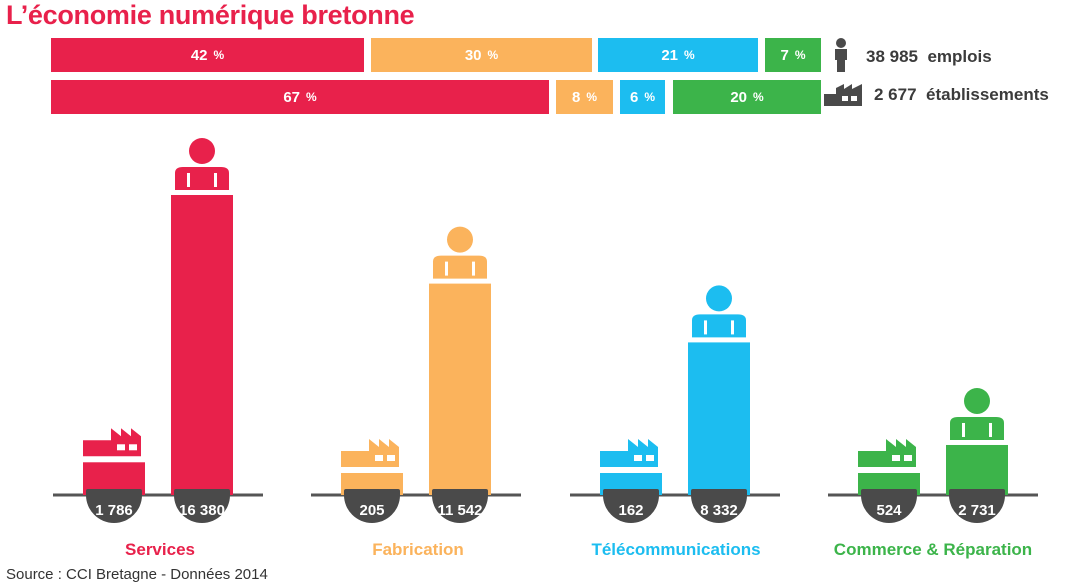 This screenshot has height=588, width=1073. I want to click on value-label: 524, so click(889, 510).